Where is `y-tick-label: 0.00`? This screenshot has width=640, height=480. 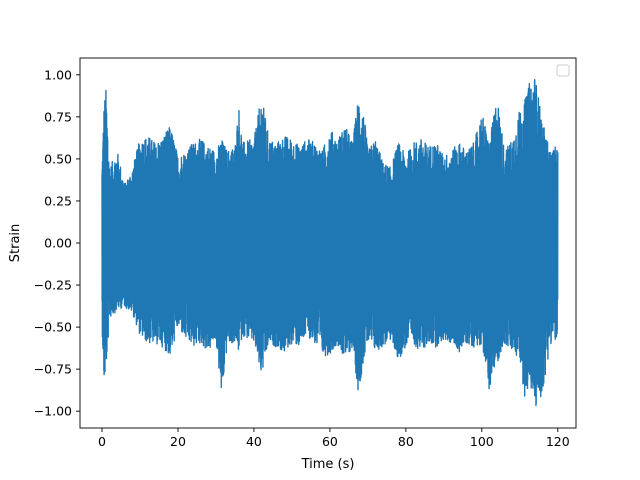 y-tick-label: 0.00 is located at coordinates (58, 243).